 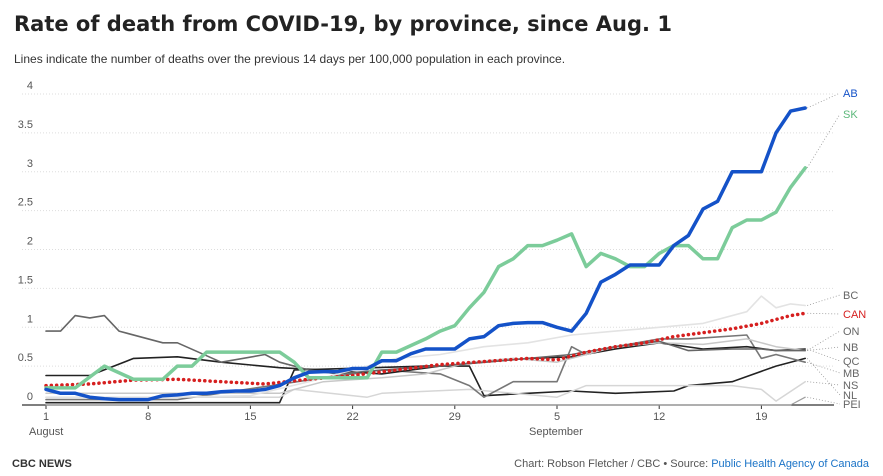 What do you see at coordinates (30, 397) in the screenshot?
I see `y-tick-label: 0` at bounding box center [30, 397].